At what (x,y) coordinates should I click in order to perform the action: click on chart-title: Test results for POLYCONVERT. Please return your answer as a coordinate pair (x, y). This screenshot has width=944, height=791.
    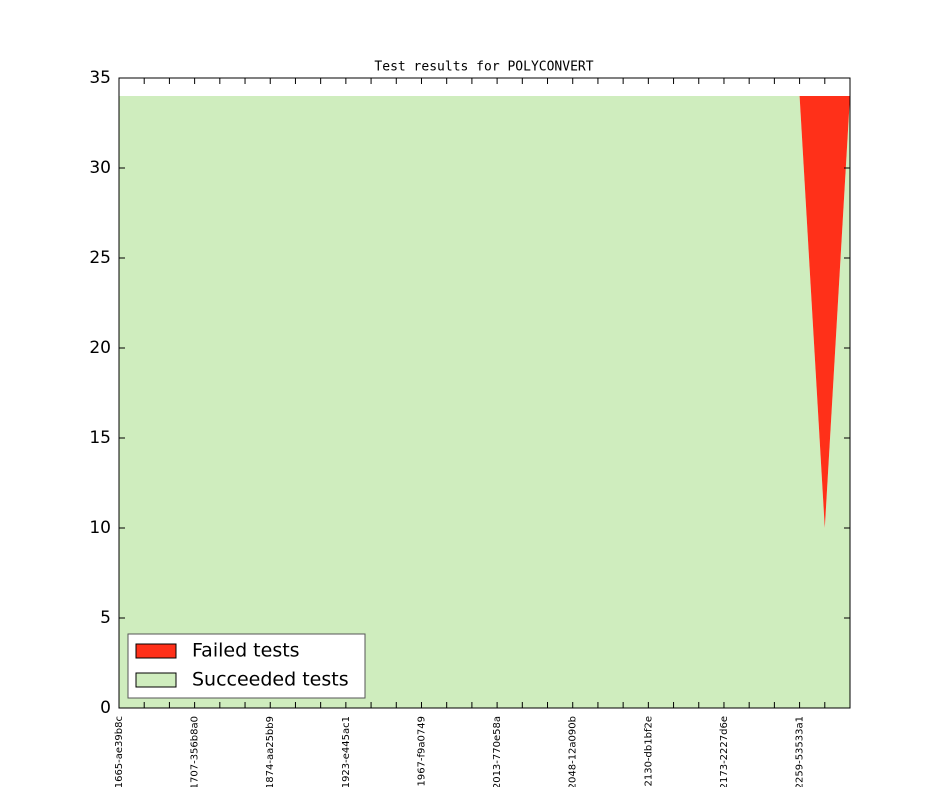
    Looking at the image, I should click on (483, 67).